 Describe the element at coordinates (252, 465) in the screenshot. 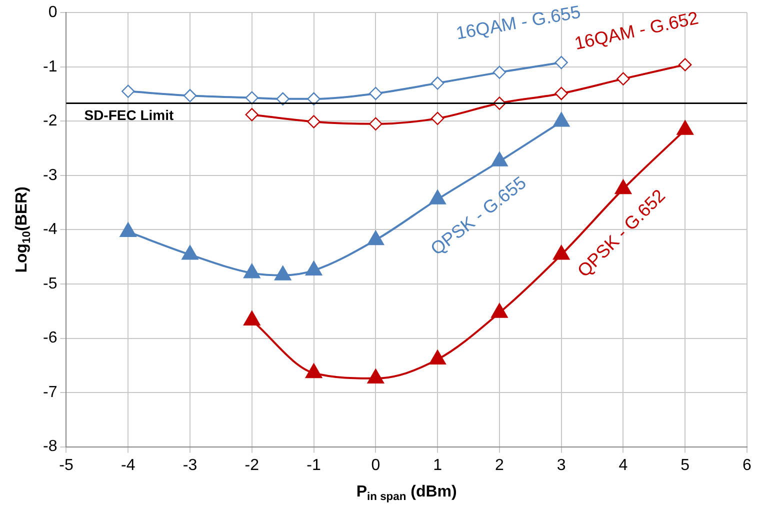

I see `x-tick-label: -2` at that location.